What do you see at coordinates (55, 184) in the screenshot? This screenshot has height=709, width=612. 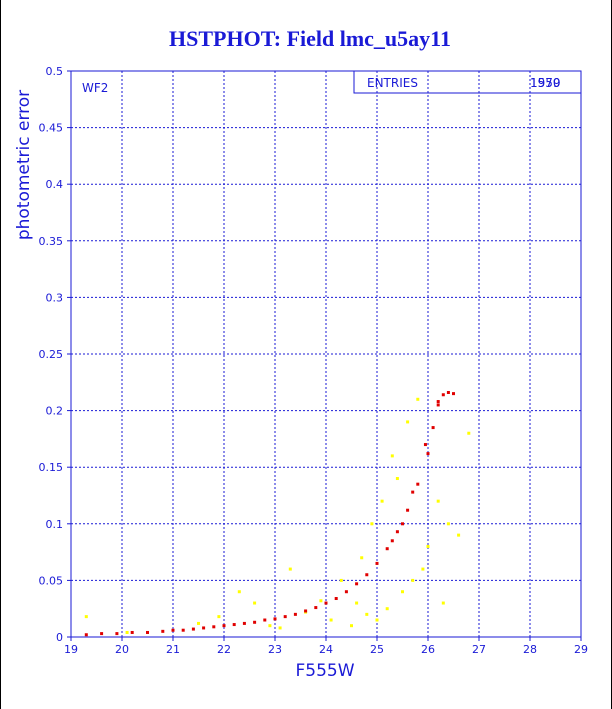 I see `y-tick-label: 0.4` at bounding box center [55, 184].